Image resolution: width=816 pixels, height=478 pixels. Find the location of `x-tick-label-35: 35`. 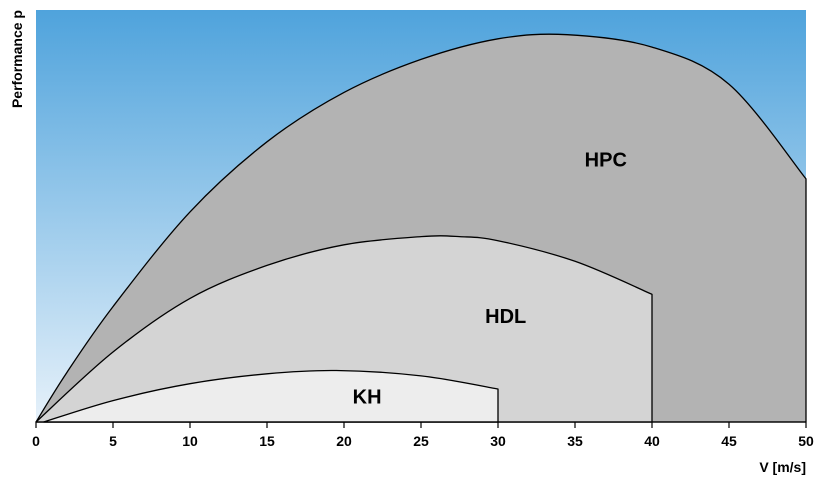

x-tick-label-35: 35 is located at coordinates (575, 441).